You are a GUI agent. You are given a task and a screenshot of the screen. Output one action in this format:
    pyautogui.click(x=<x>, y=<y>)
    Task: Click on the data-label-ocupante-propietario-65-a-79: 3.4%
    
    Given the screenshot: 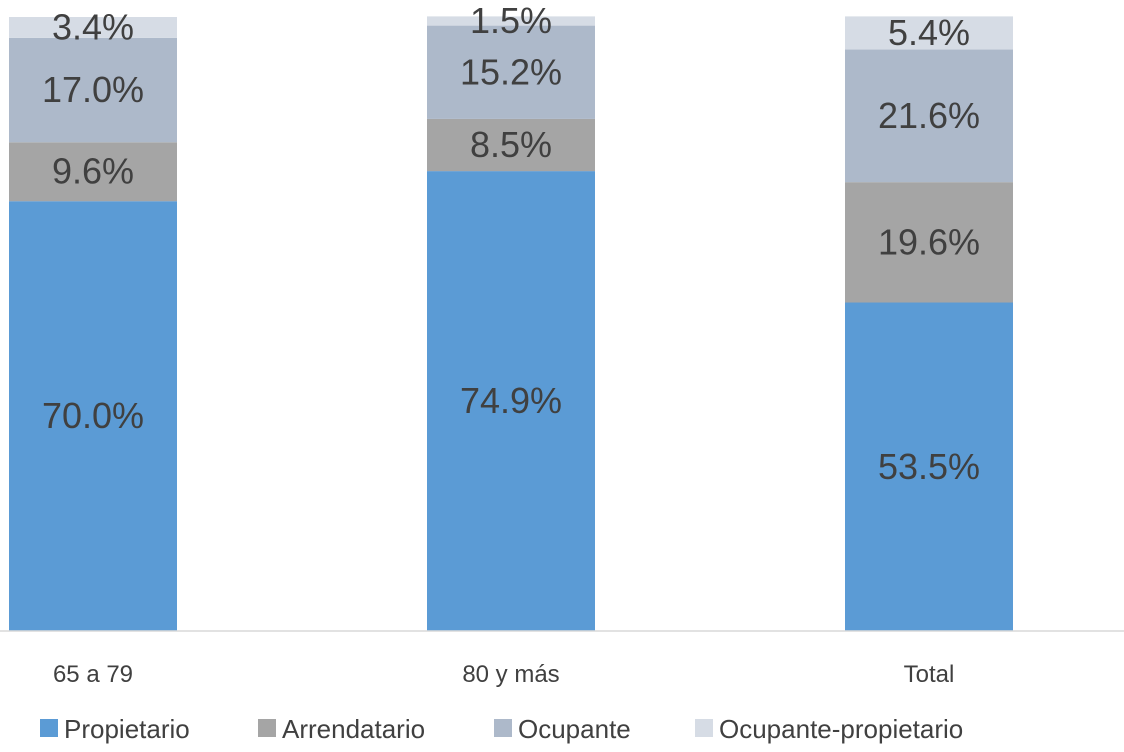 What is the action you would take?
    pyautogui.click(x=93, y=26)
    